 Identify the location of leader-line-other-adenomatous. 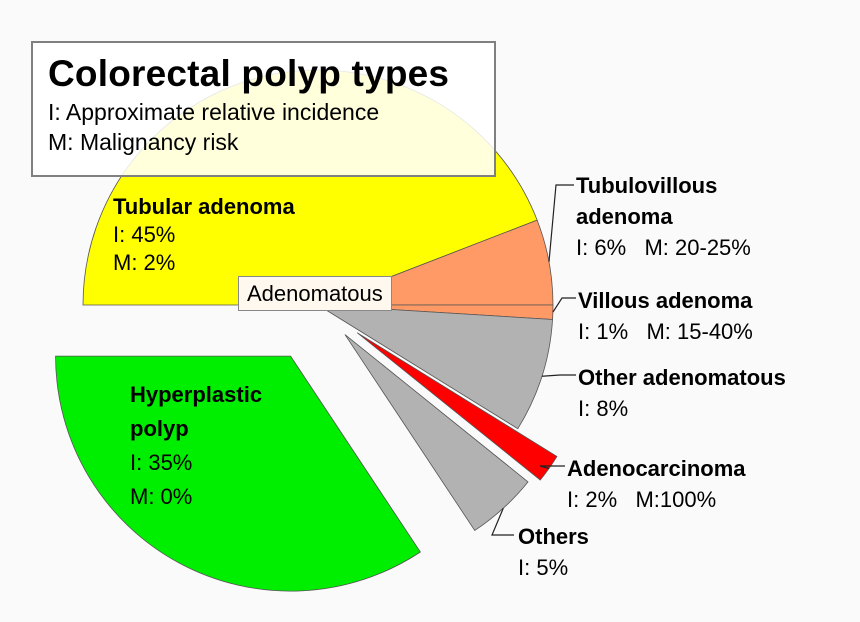
(558, 375).